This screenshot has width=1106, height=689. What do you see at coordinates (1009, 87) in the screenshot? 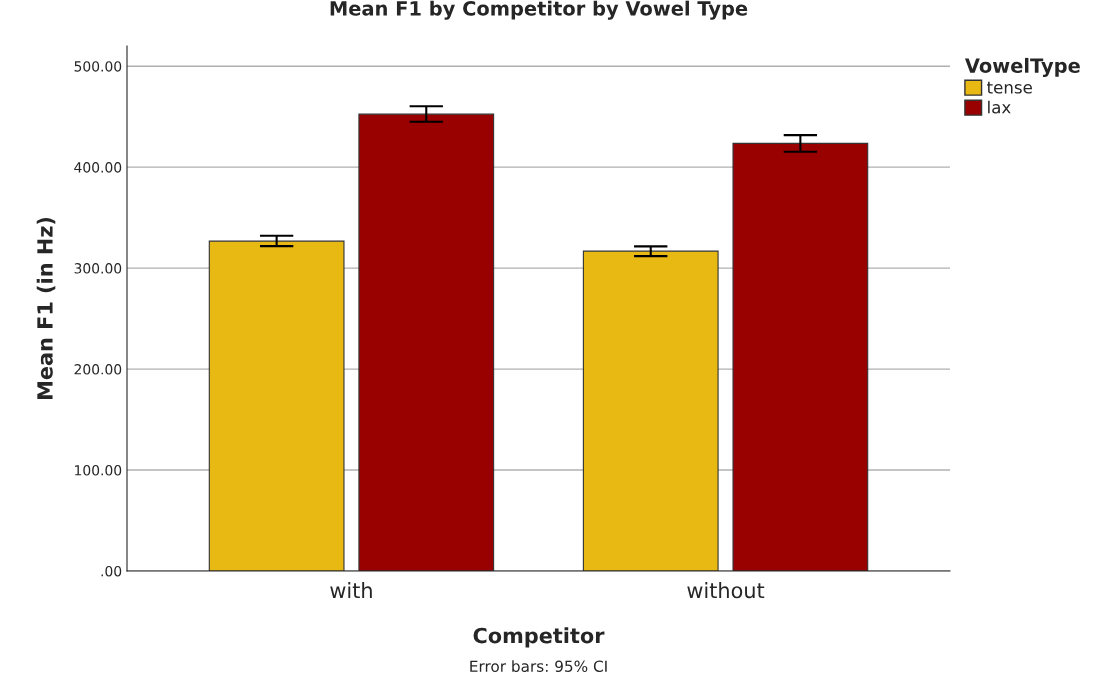
I see `legend-label: tense` at bounding box center [1009, 87].